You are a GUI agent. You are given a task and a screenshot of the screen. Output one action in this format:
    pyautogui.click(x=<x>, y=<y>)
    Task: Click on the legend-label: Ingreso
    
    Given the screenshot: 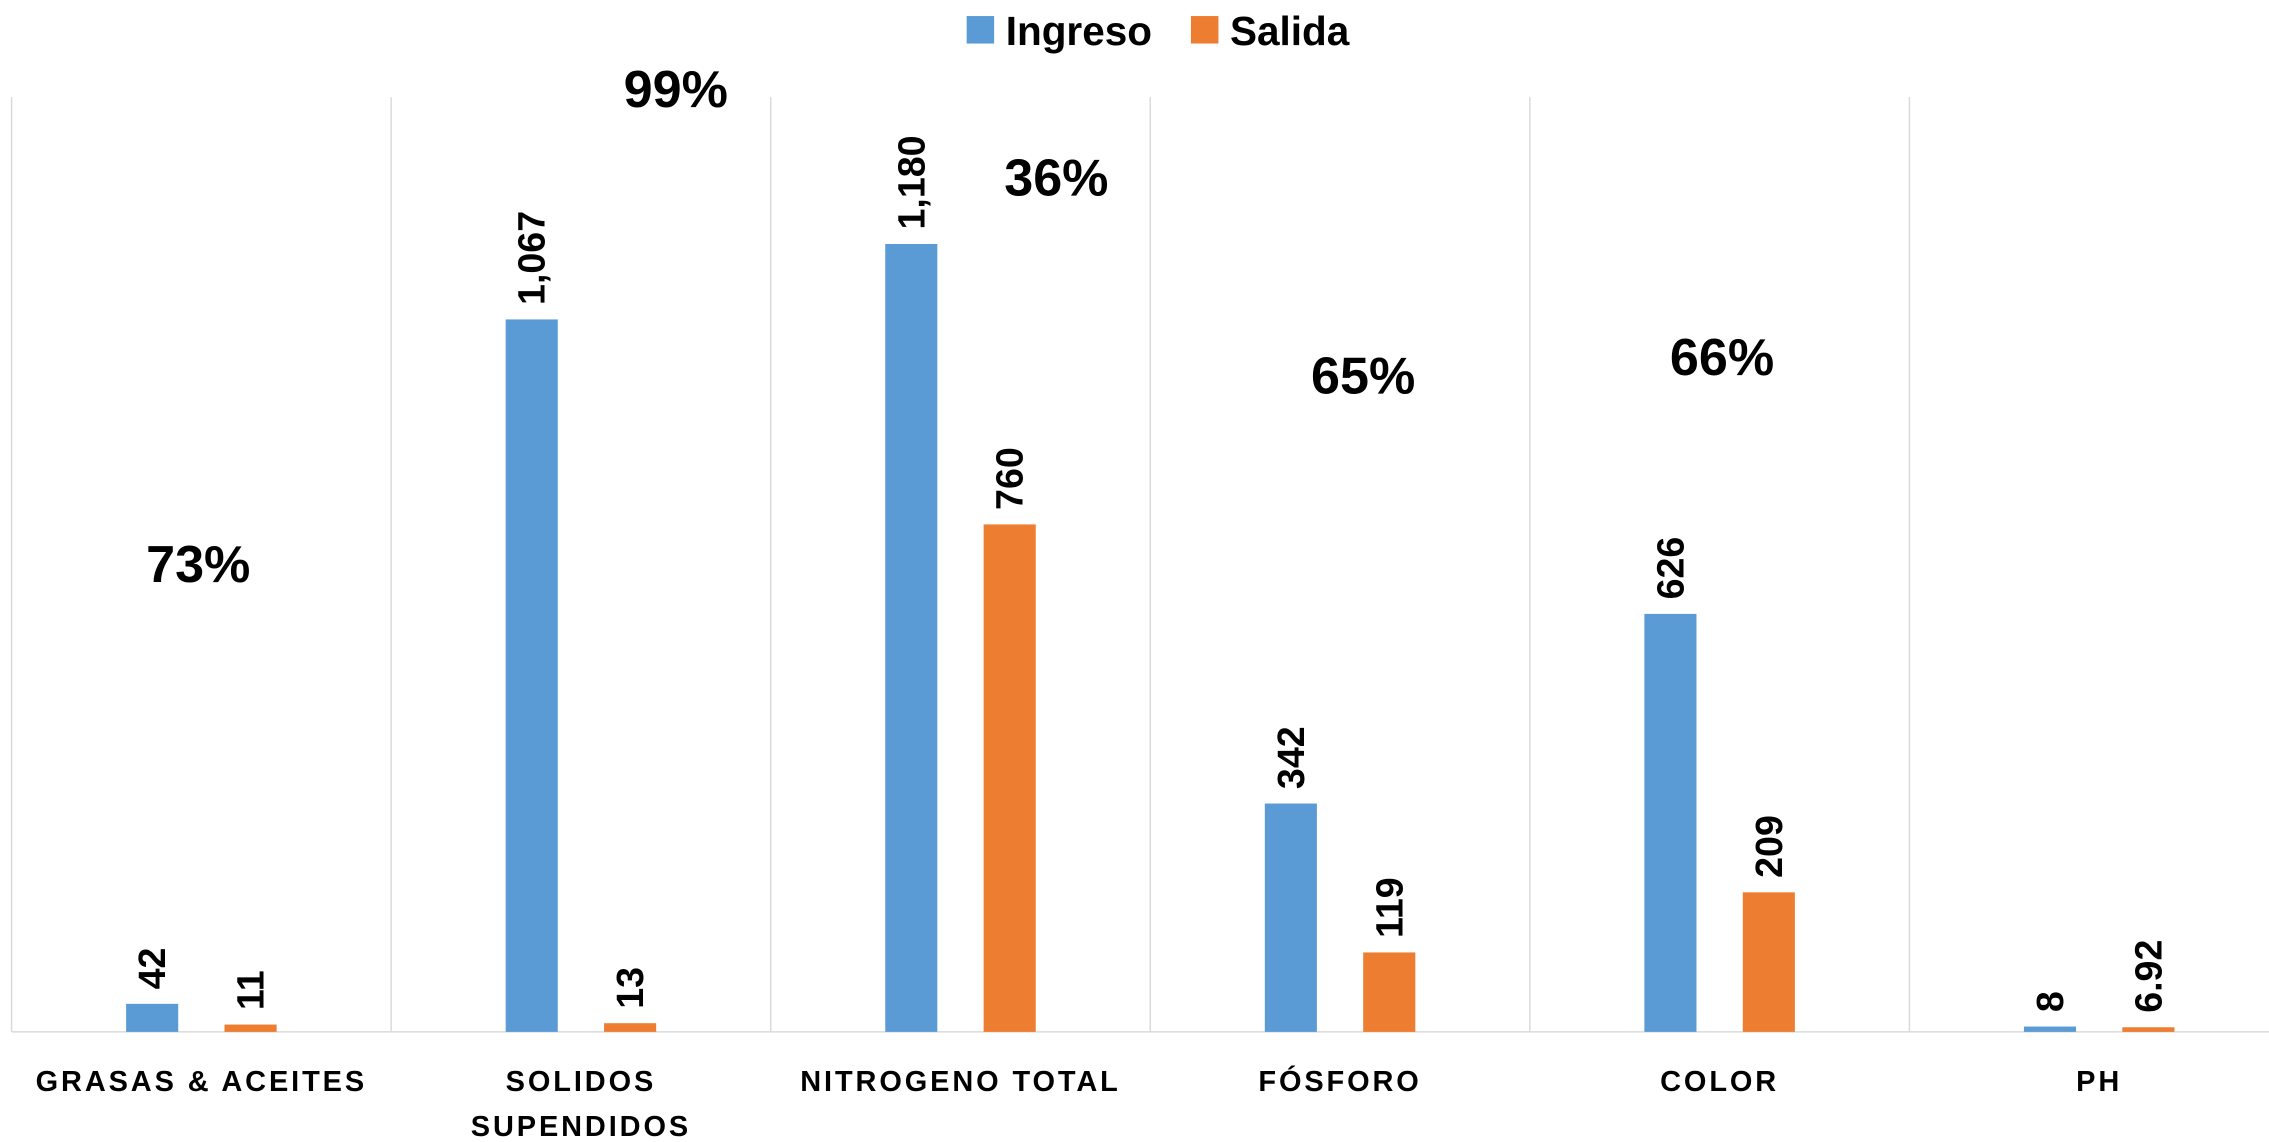 What is the action you would take?
    pyautogui.click(x=1079, y=31)
    